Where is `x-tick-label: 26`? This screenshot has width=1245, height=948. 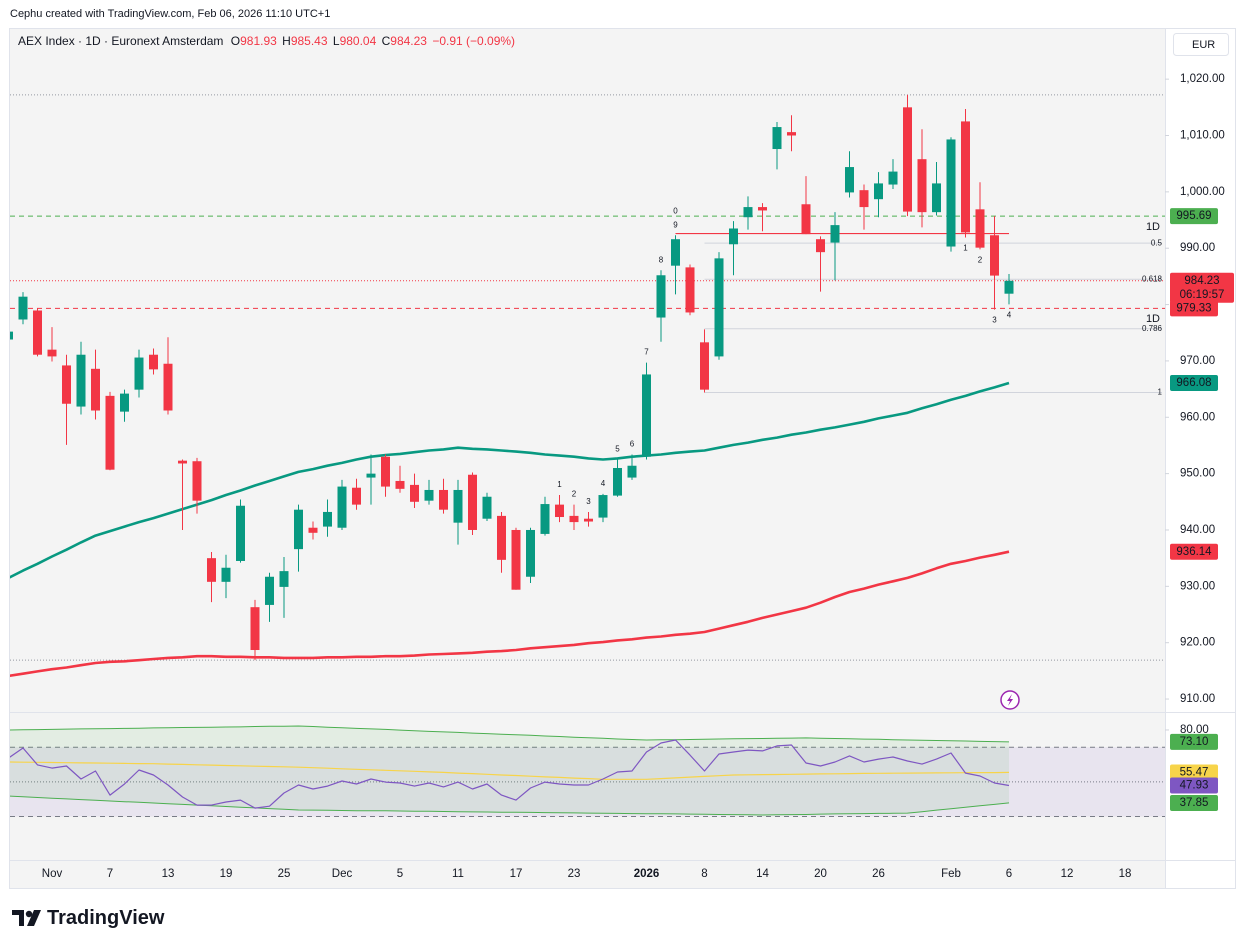
x-tick-label: 26 is located at coordinates (878, 874).